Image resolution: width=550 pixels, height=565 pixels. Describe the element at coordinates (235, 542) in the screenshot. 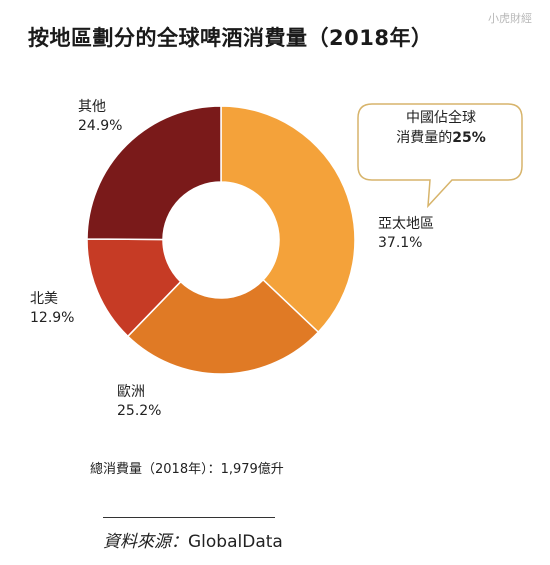

I see `source-value: GlobalData` at that location.